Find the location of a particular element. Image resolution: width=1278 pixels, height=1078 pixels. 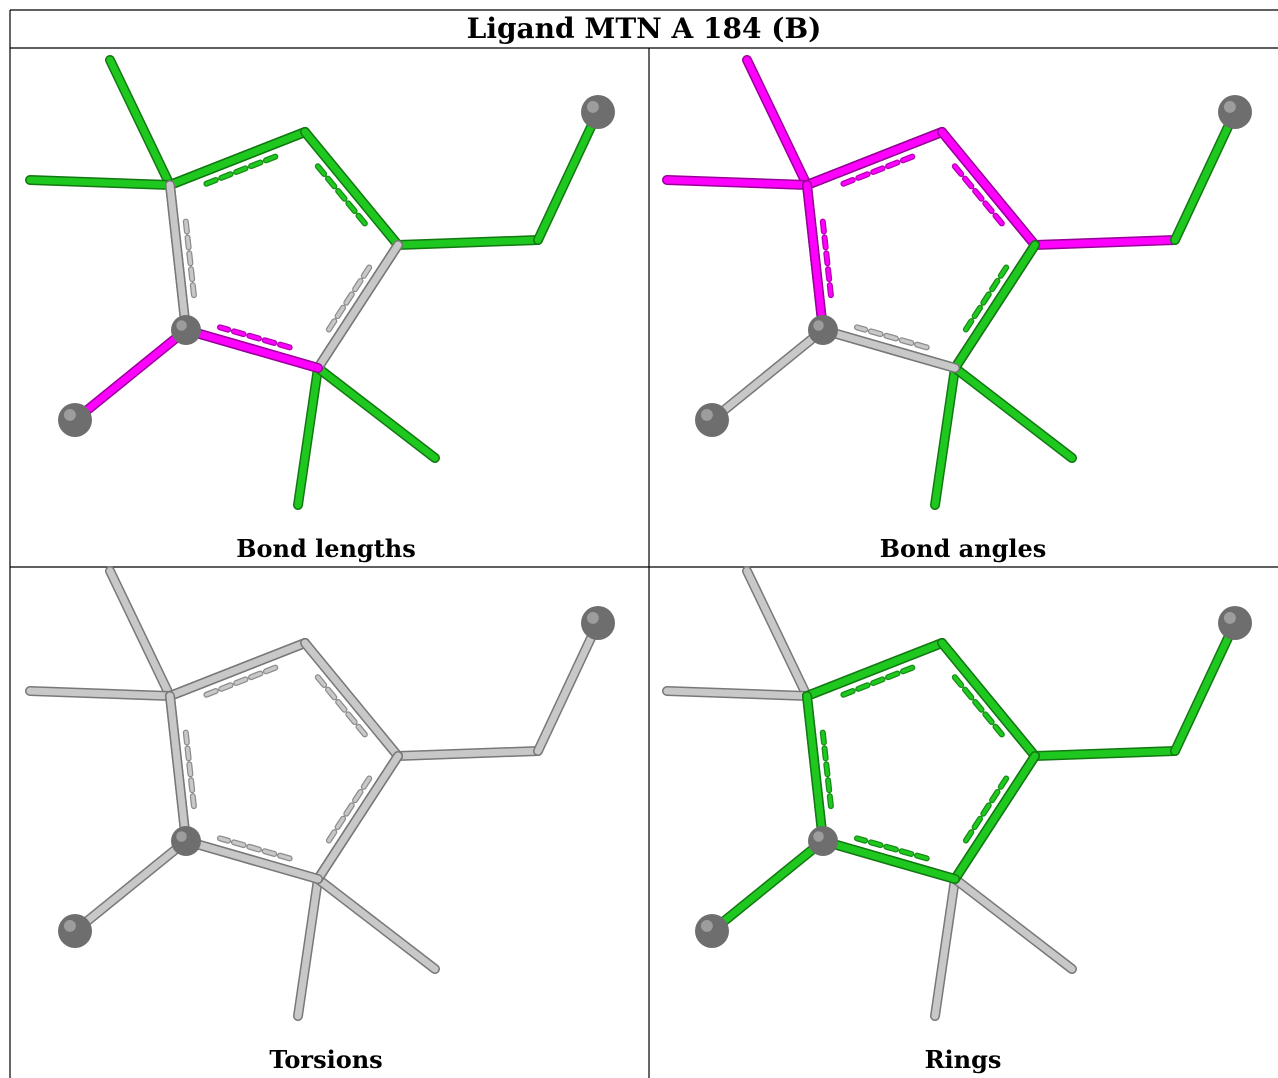

caption-rings: Rings is located at coordinates (963, 1059).